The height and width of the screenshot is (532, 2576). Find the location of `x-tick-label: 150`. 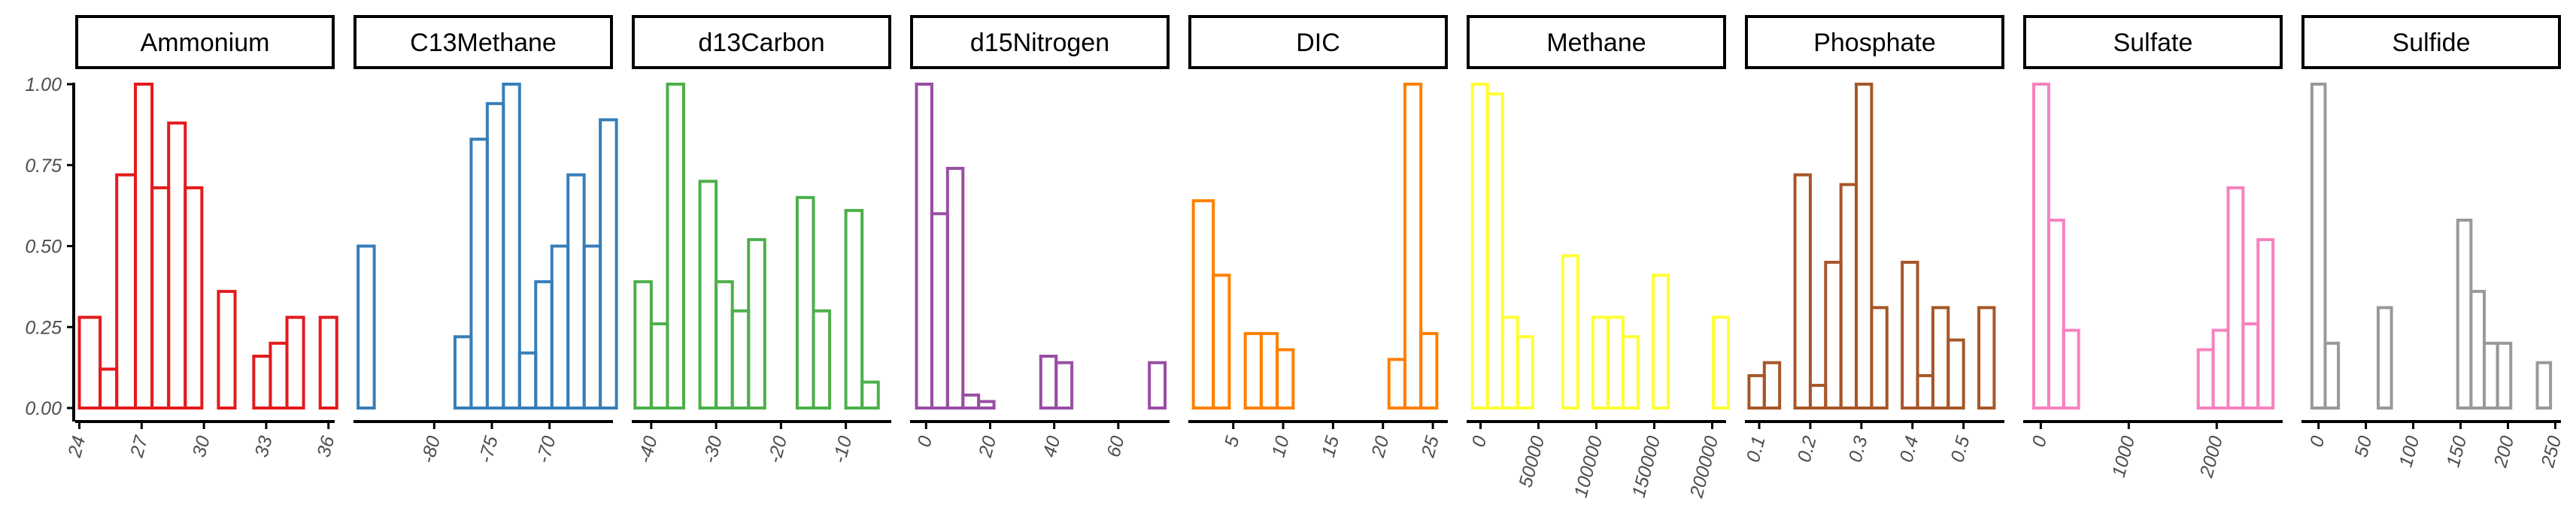

x-tick-label: 150 is located at coordinates (2456, 452).